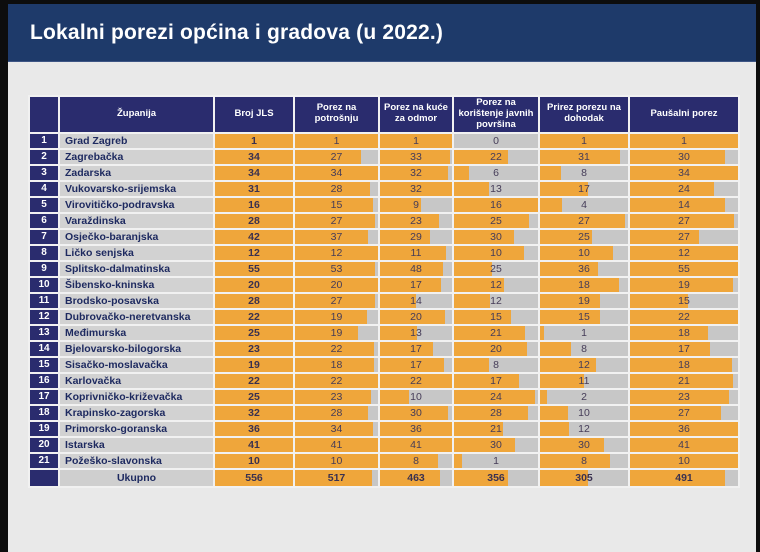  I want to click on total-row: Ukupno 556 517 463 356 305 491, so click(384, 477).